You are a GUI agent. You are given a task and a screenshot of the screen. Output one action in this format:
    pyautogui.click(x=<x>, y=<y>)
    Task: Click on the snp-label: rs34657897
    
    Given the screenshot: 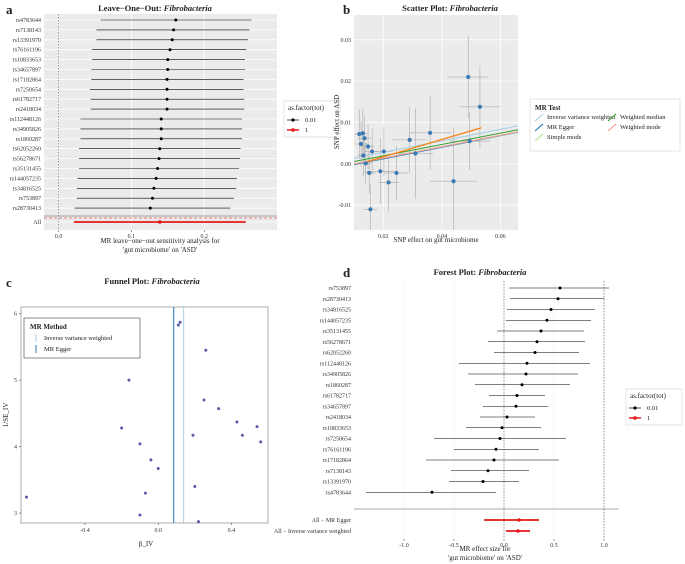 What is the action you would take?
    pyautogui.click(x=337, y=407)
    